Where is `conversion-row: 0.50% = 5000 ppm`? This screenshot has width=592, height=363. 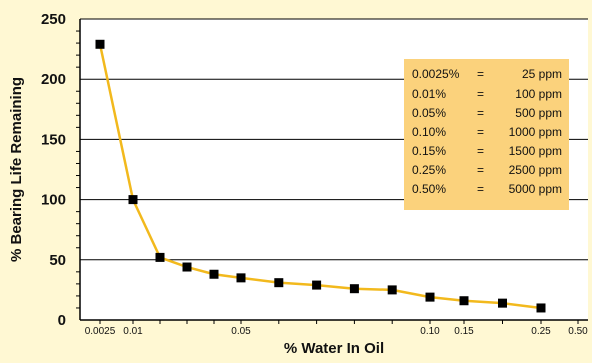
conversion-row: 0.50% = 5000 ppm is located at coordinates (486, 190).